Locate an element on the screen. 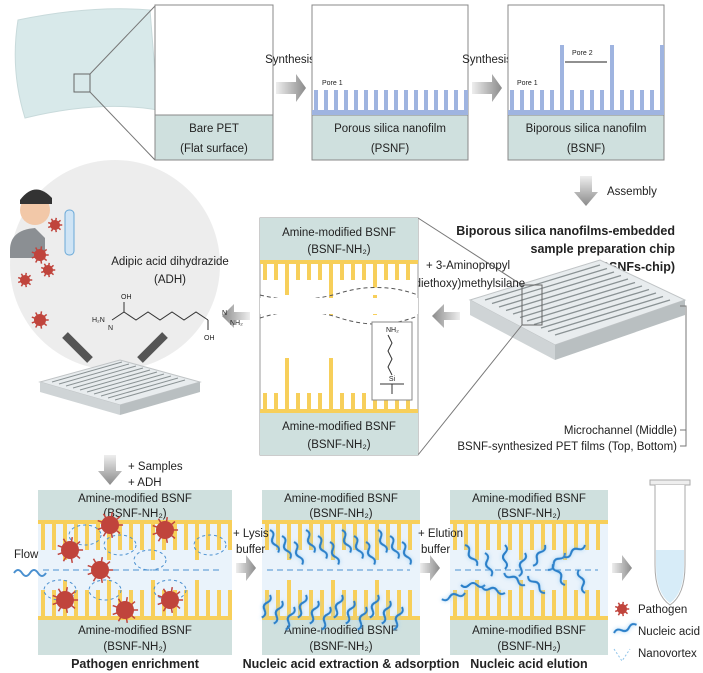  panel-bottom-sublabel: (BSNF-NH₂) is located at coordinates (338, 445).